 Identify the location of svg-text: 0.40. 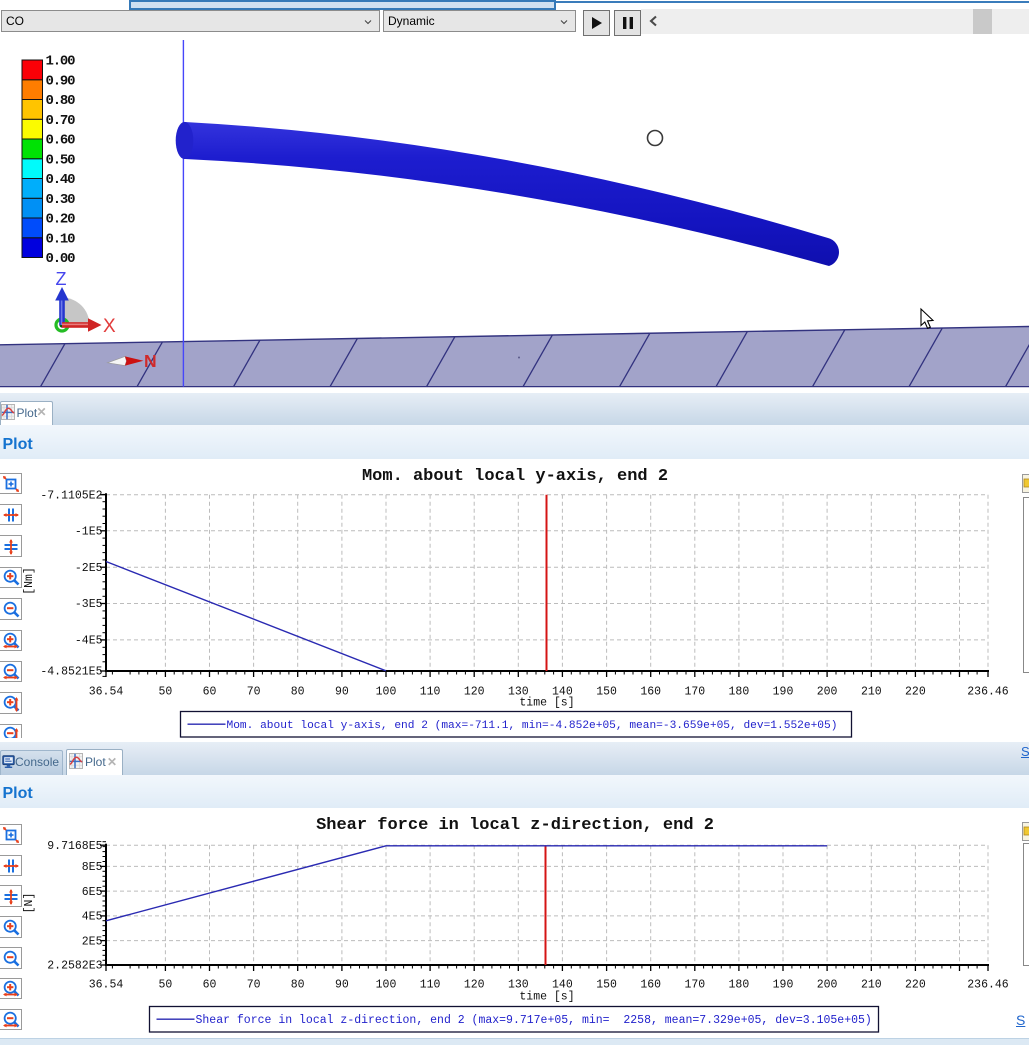
(61, 180).